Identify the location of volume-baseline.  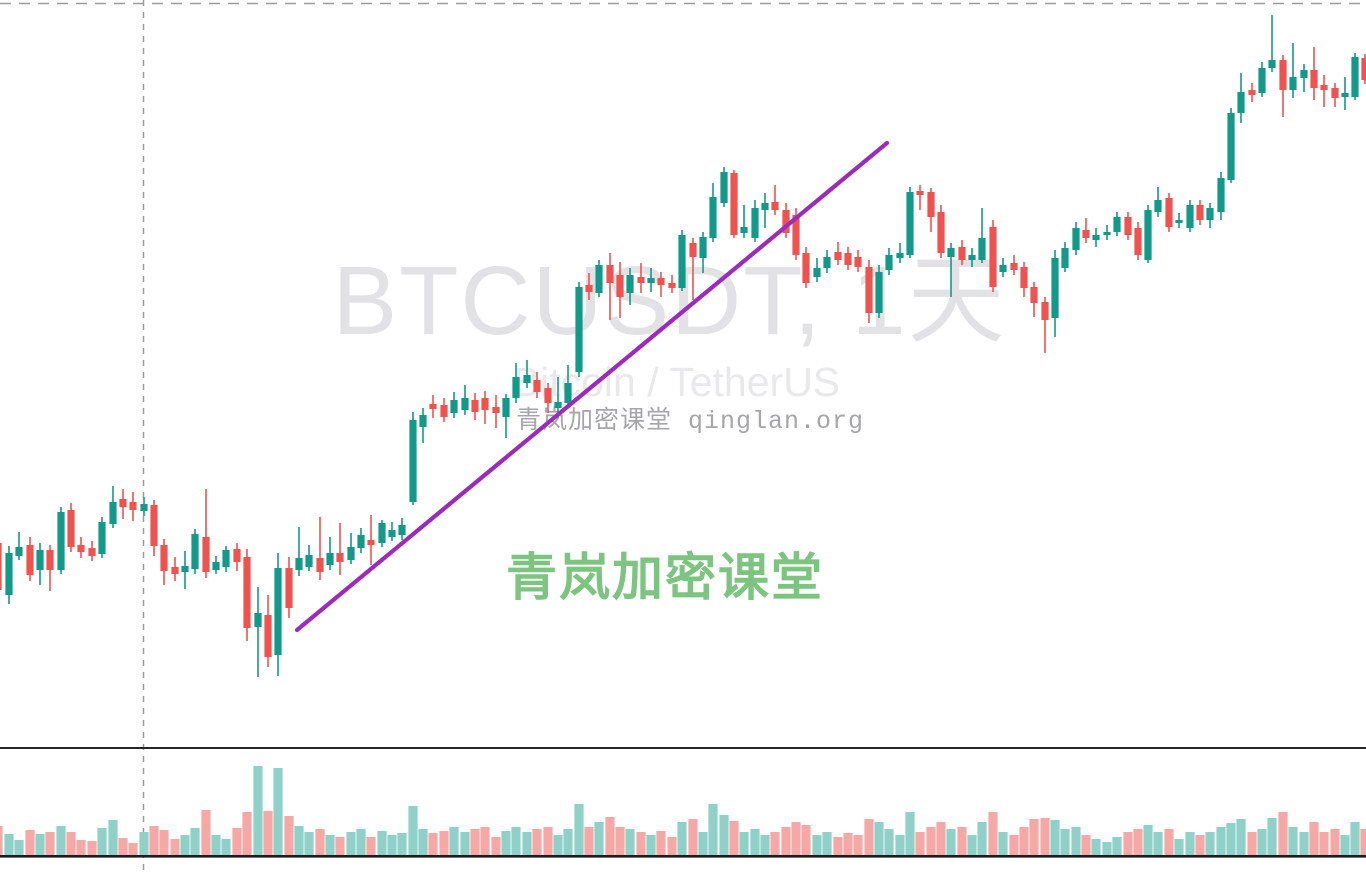
(683, 856).